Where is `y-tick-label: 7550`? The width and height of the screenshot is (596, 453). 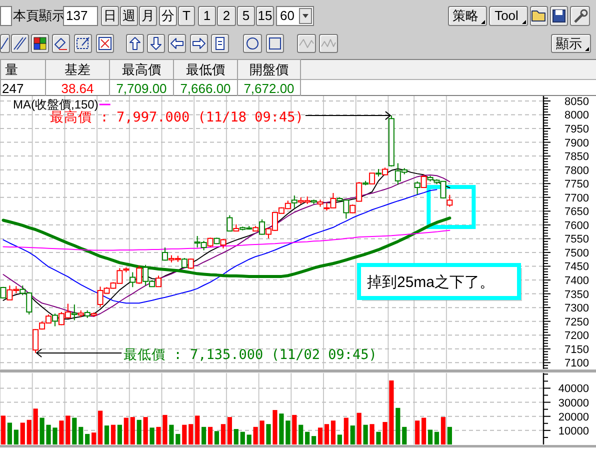 y-tick-label: 7550 is located at coordinates (576, 240).